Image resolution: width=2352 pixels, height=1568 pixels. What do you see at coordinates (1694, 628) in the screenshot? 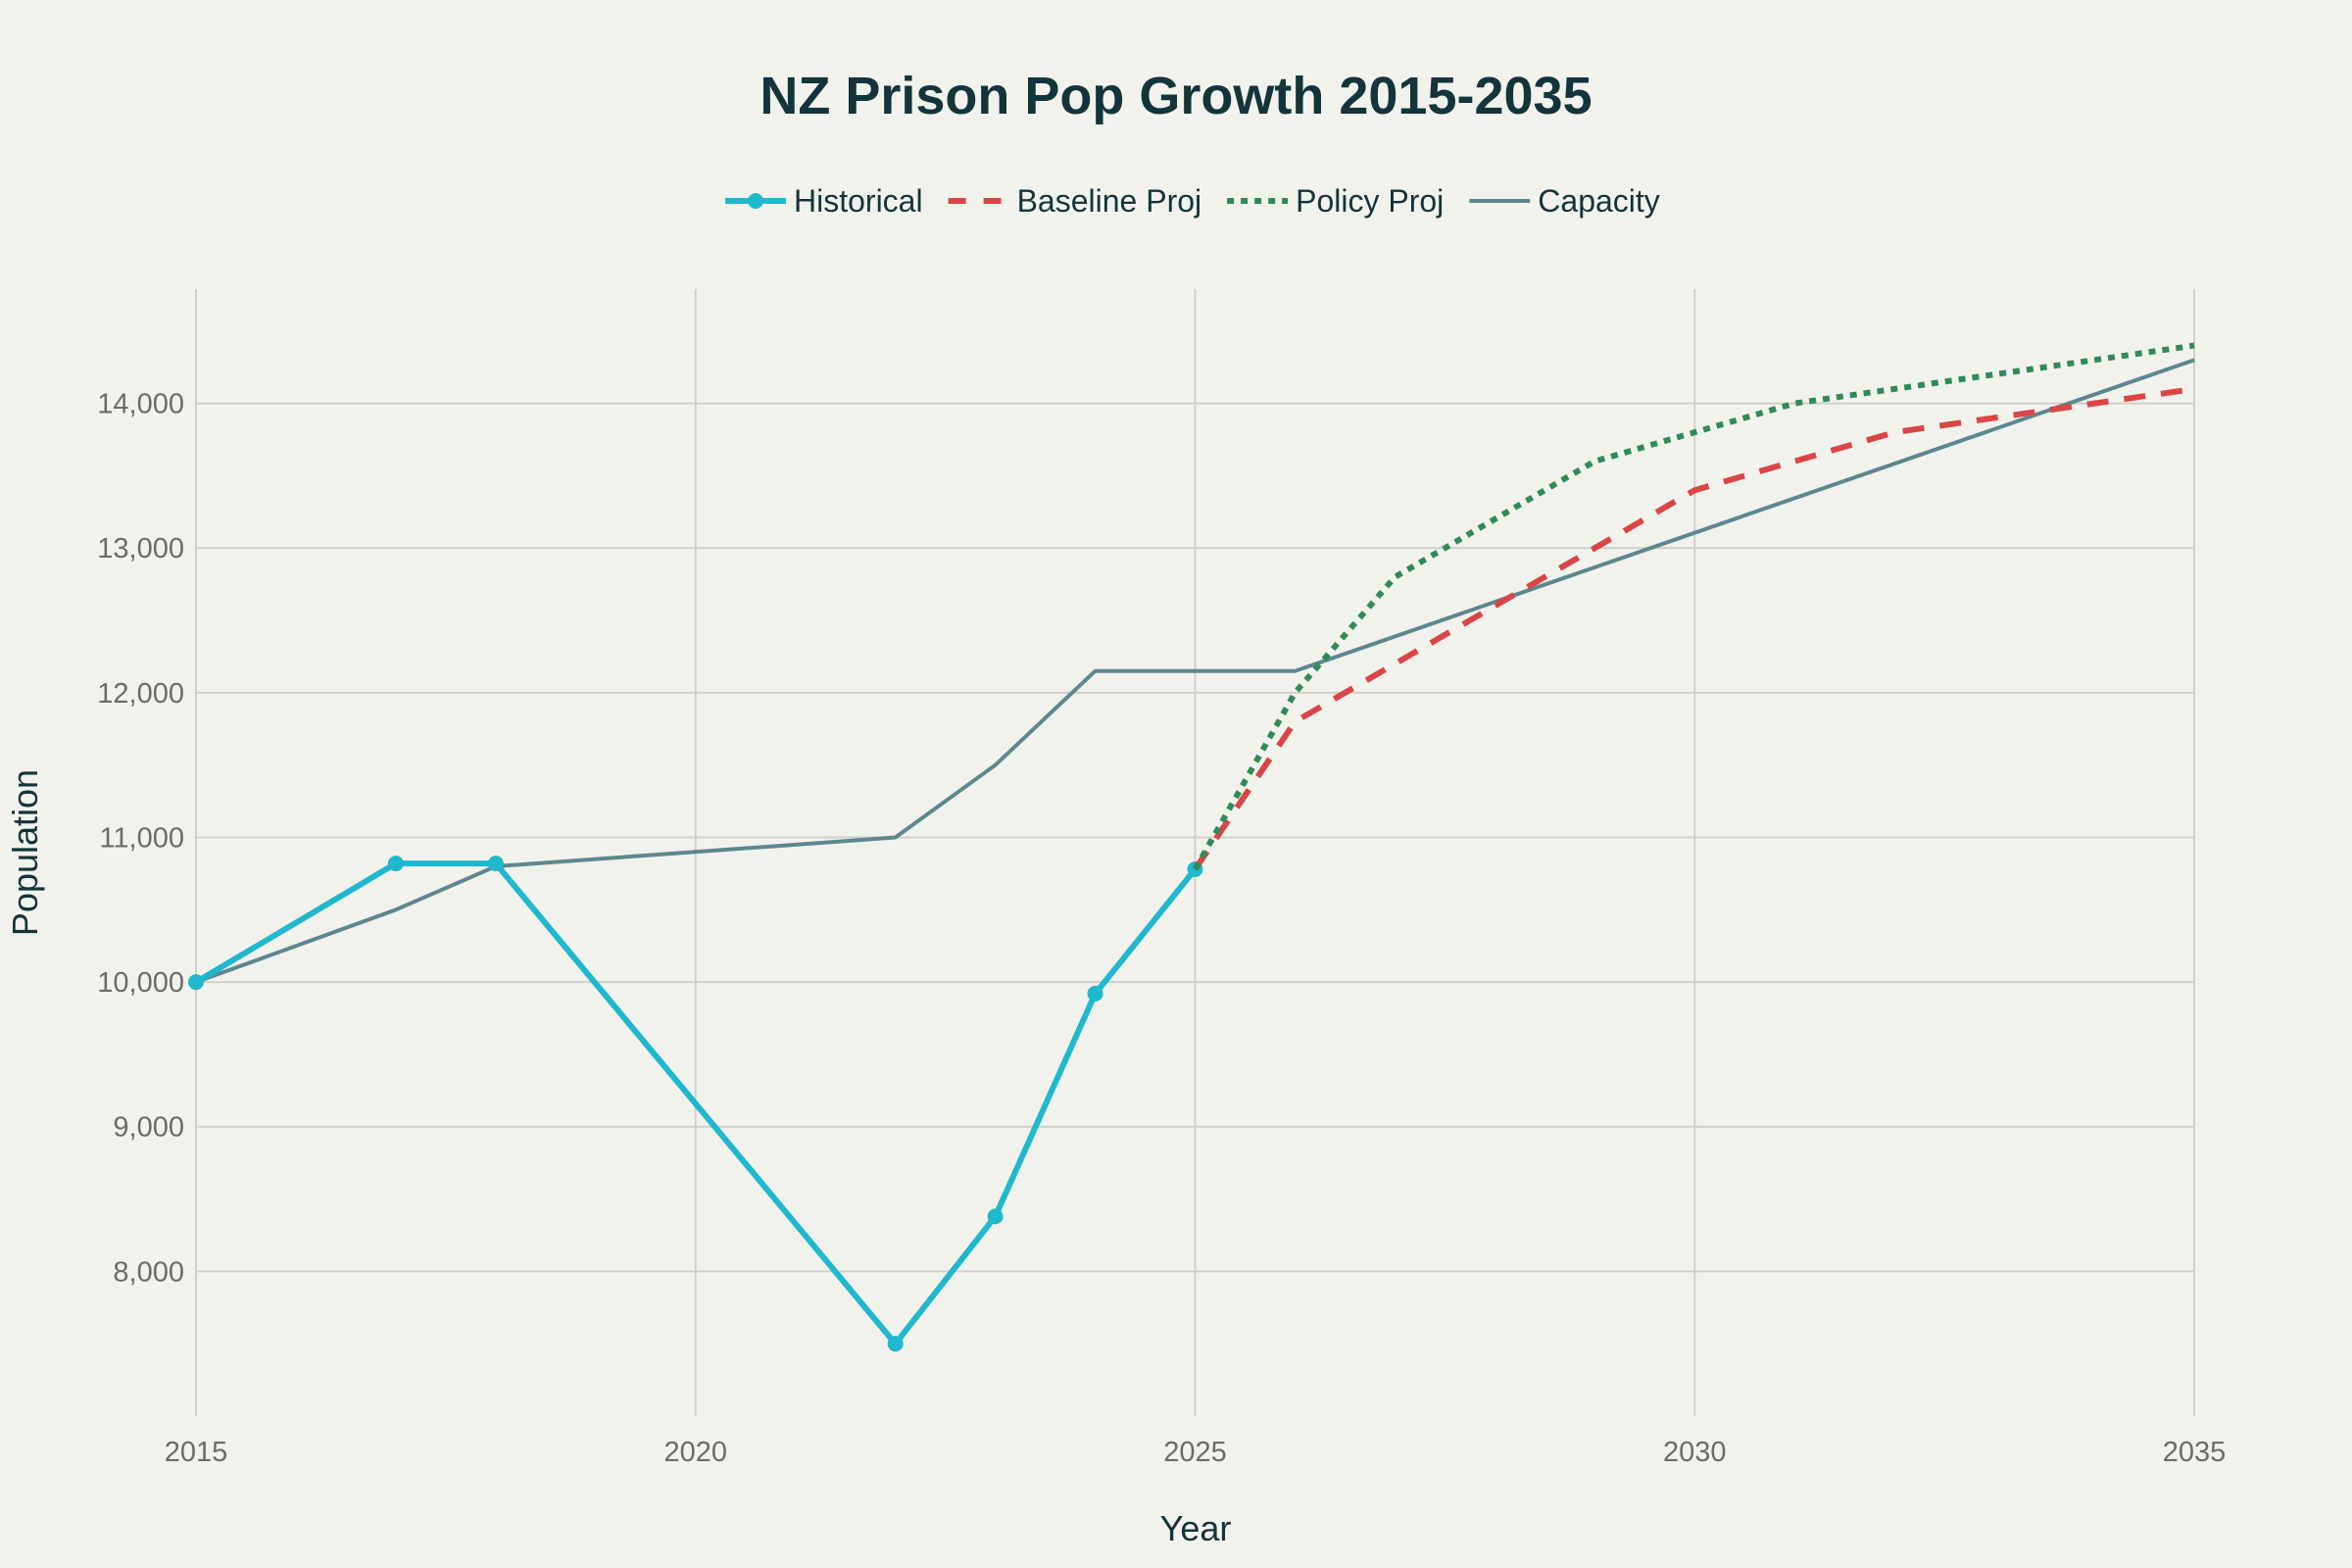
I see `series-line-baseline-proj` at bounding box center [1694, 628].